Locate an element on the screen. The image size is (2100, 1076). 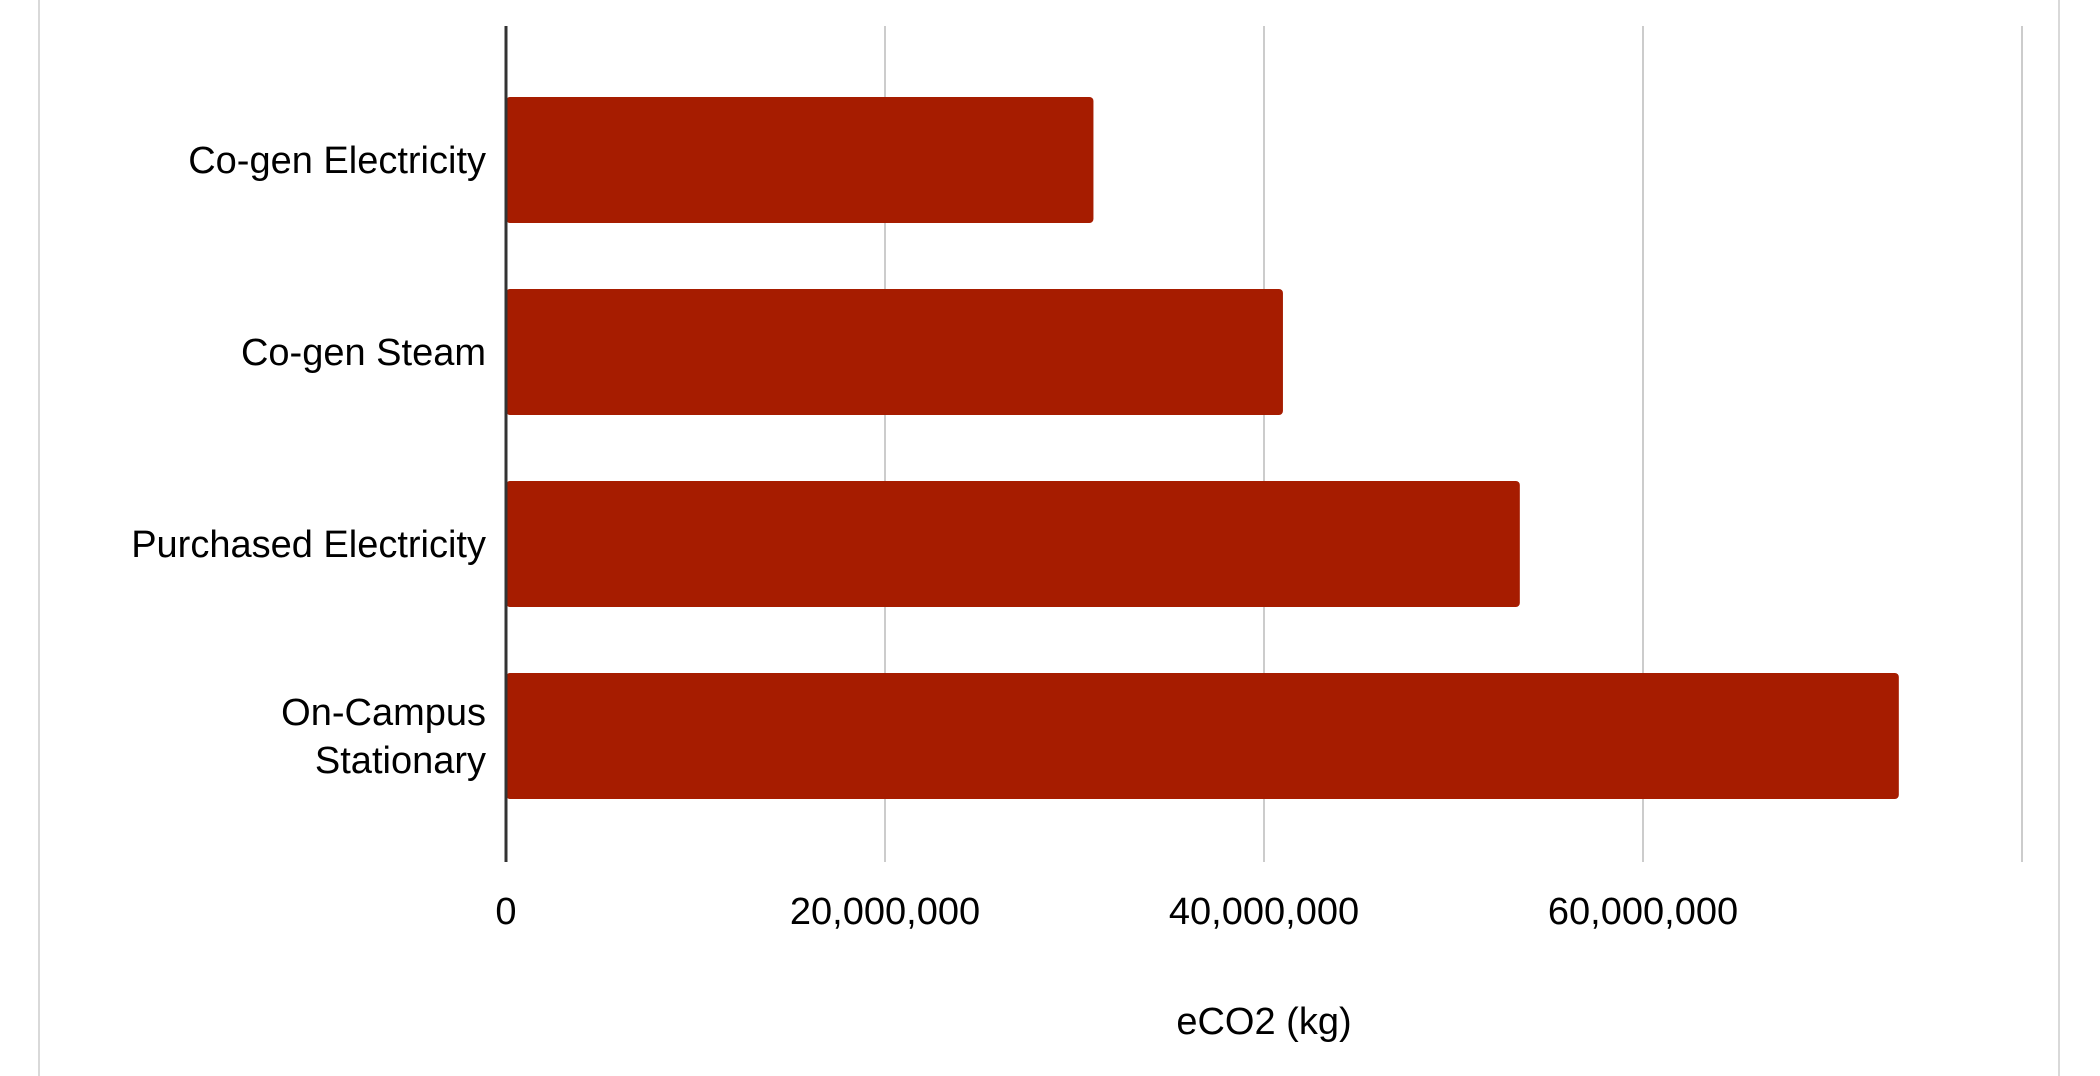
x-tick-label: 20,000,000 is located at coordinates (885, 912).